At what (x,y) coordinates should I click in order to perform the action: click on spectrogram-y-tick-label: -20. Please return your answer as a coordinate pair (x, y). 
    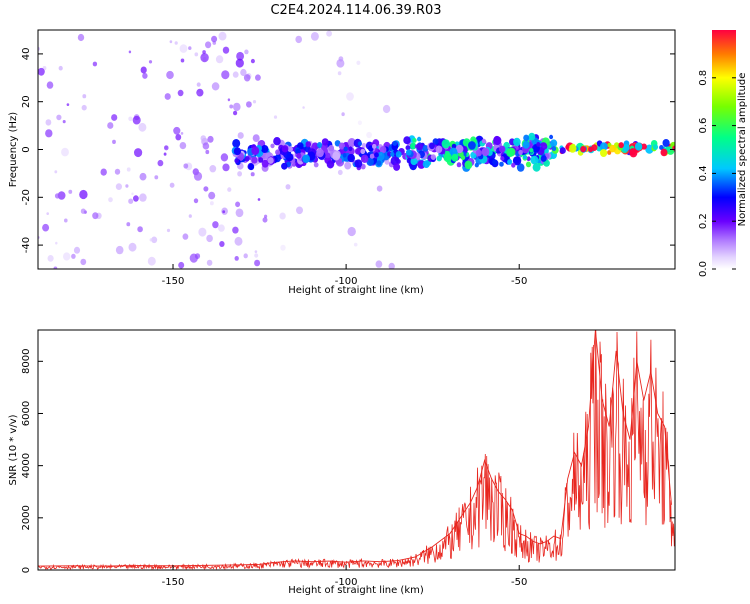
    Looking at the image, I should click on (26, 197).